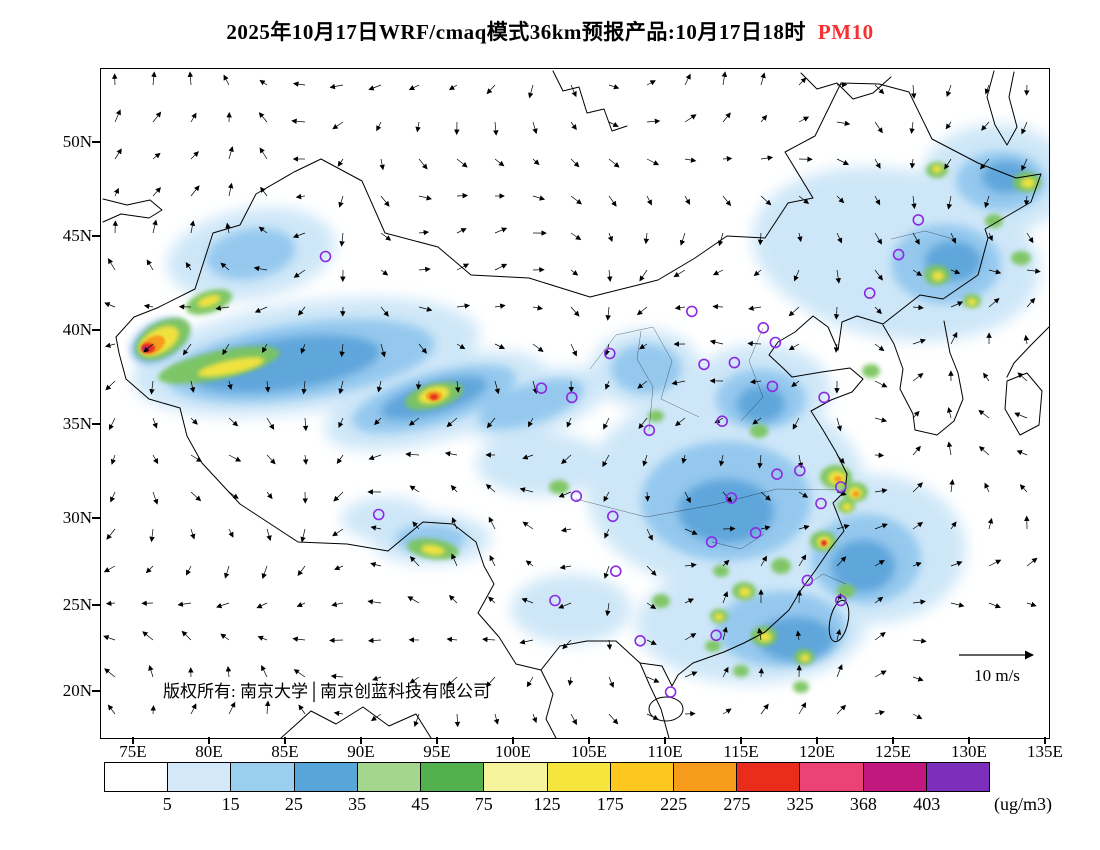  What do you see at coordinates (77, 141) in the screenshot?
I see `lat-tick-label: 50N` at bounding box center [77, 141].